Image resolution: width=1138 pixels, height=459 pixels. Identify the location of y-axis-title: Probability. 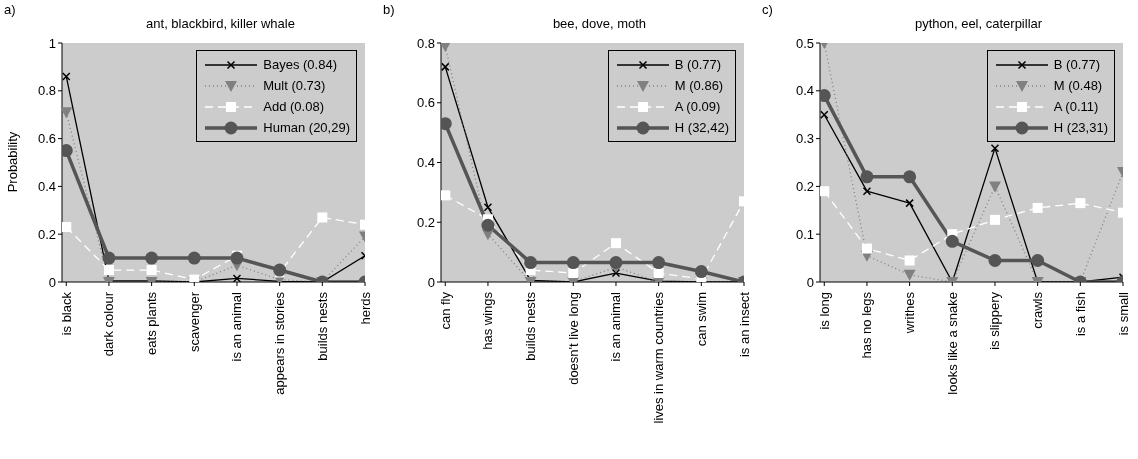
(12, 162).